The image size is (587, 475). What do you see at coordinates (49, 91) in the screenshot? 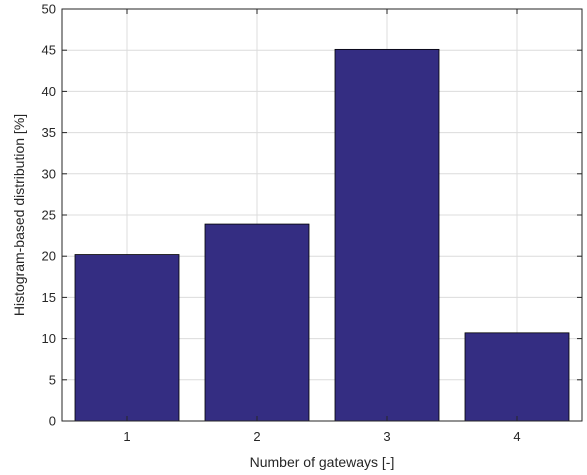
I see `y-tick-label: 40` at bounding box center [49, 91].